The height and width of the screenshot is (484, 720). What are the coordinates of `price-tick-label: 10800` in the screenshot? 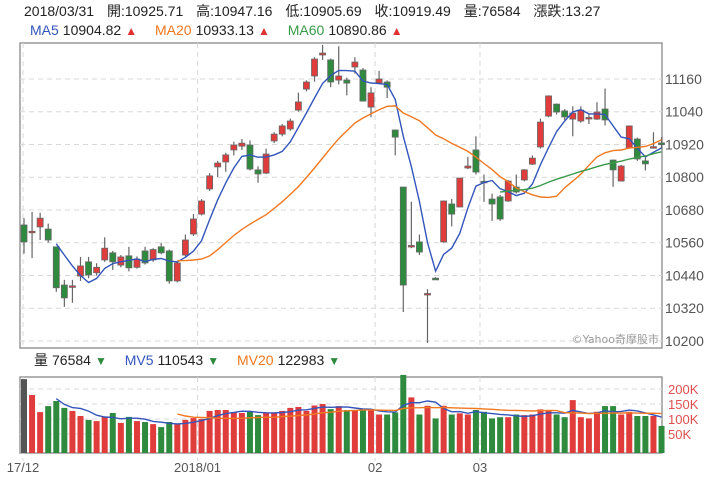 It's located at (684, 177).